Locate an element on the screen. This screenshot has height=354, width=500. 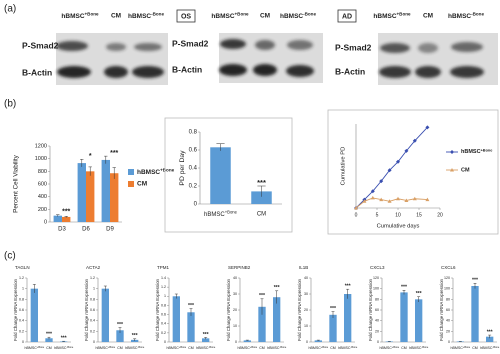
chart-title: CXCL6 is located at coordinates (448, 267).